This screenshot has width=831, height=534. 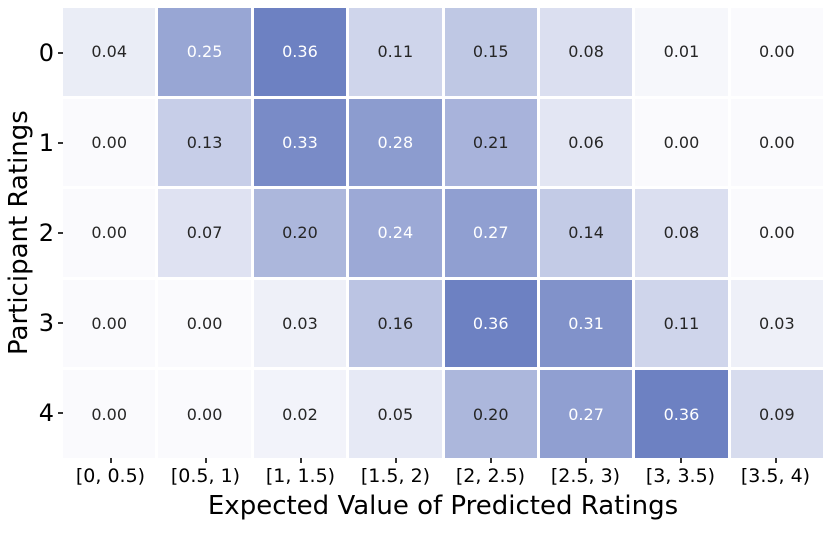 I want to click on x-tick-label: [3, 3.5), so click(x=680, y=476).